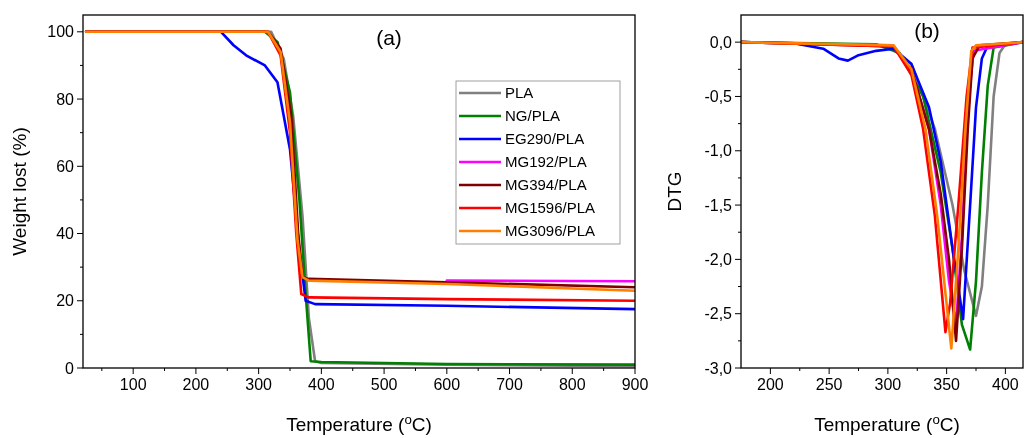 The image size is (1025, 438). Describe the element at coordinates (65, 234) in the screenshot. I see `y-tick-label: 40` at that location.